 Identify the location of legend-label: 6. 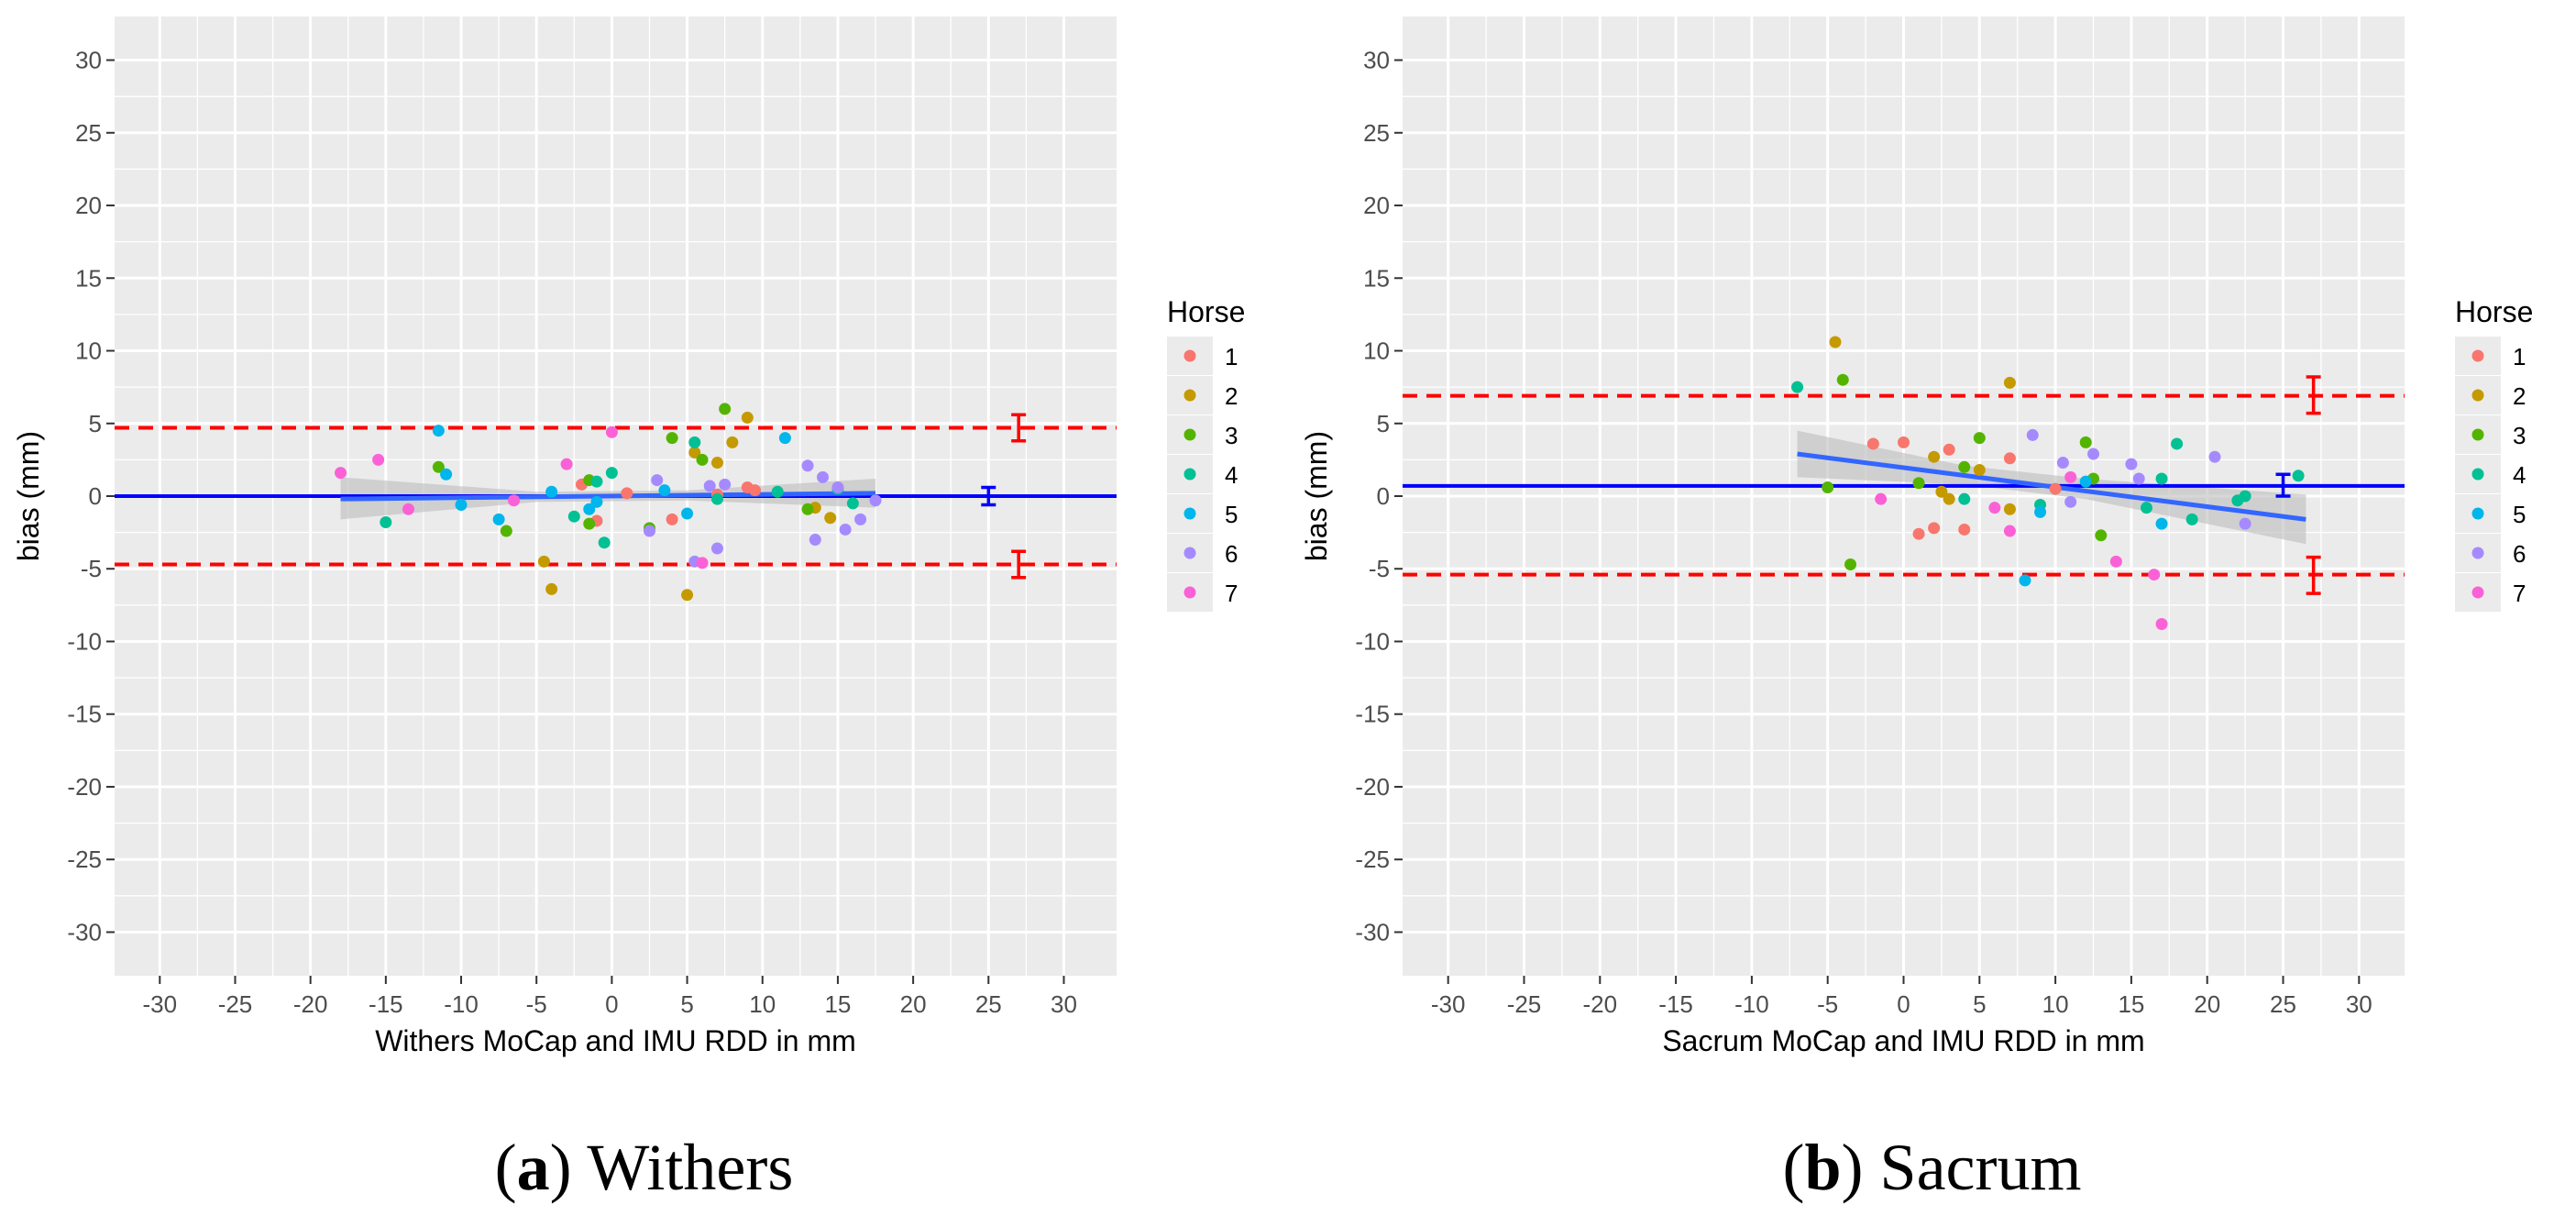
(1231, 554).